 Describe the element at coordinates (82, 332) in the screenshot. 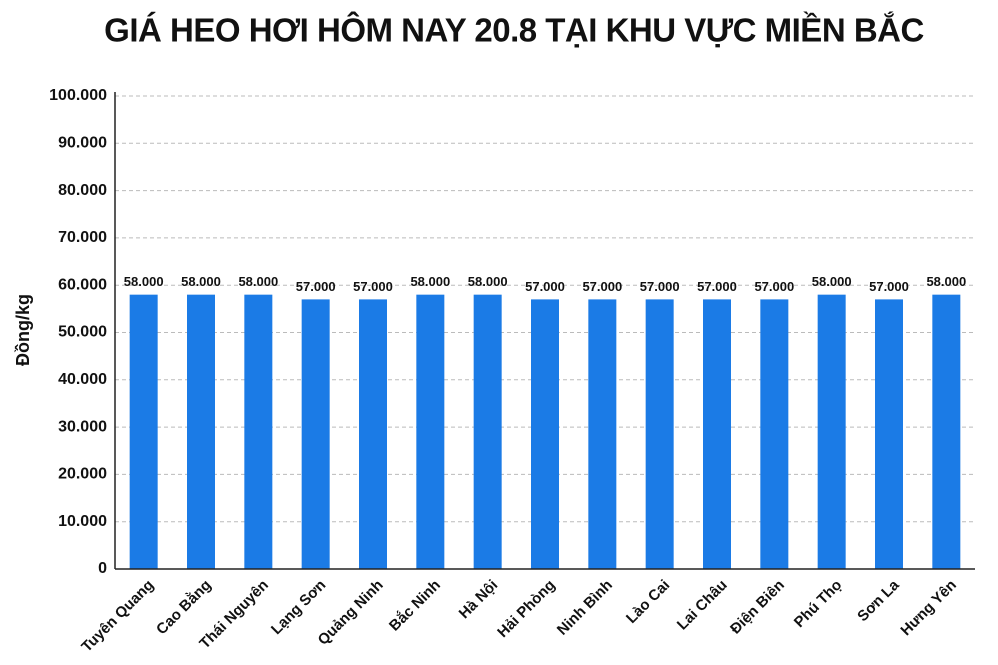

I see `y-tick-label: 50.000` at that location.